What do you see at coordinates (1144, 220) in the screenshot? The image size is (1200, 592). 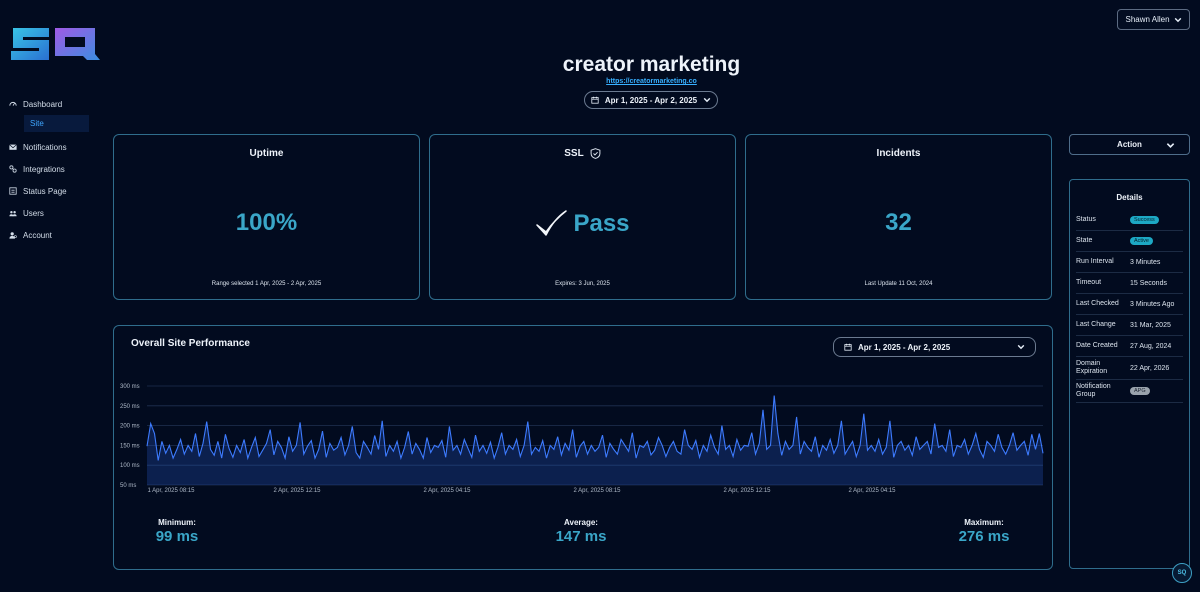 I see `status-badge: Success` at bounding box center [1144, 220].